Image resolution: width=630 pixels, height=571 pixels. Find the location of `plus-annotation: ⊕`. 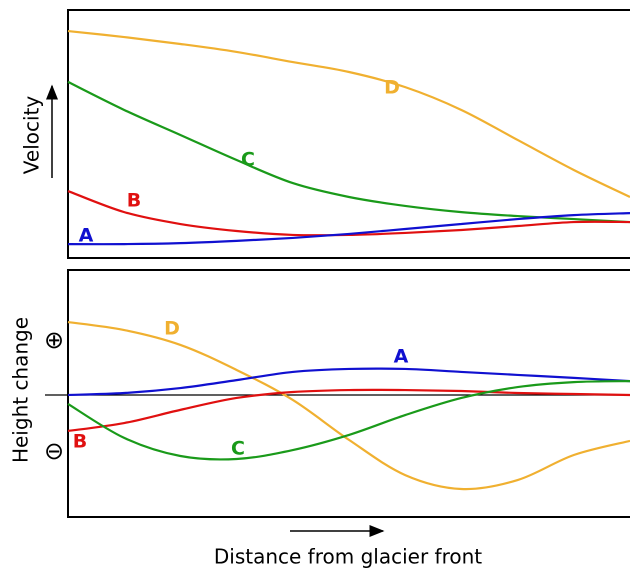

plus-annotation: ⊕ is located at coordinates (54, 340).